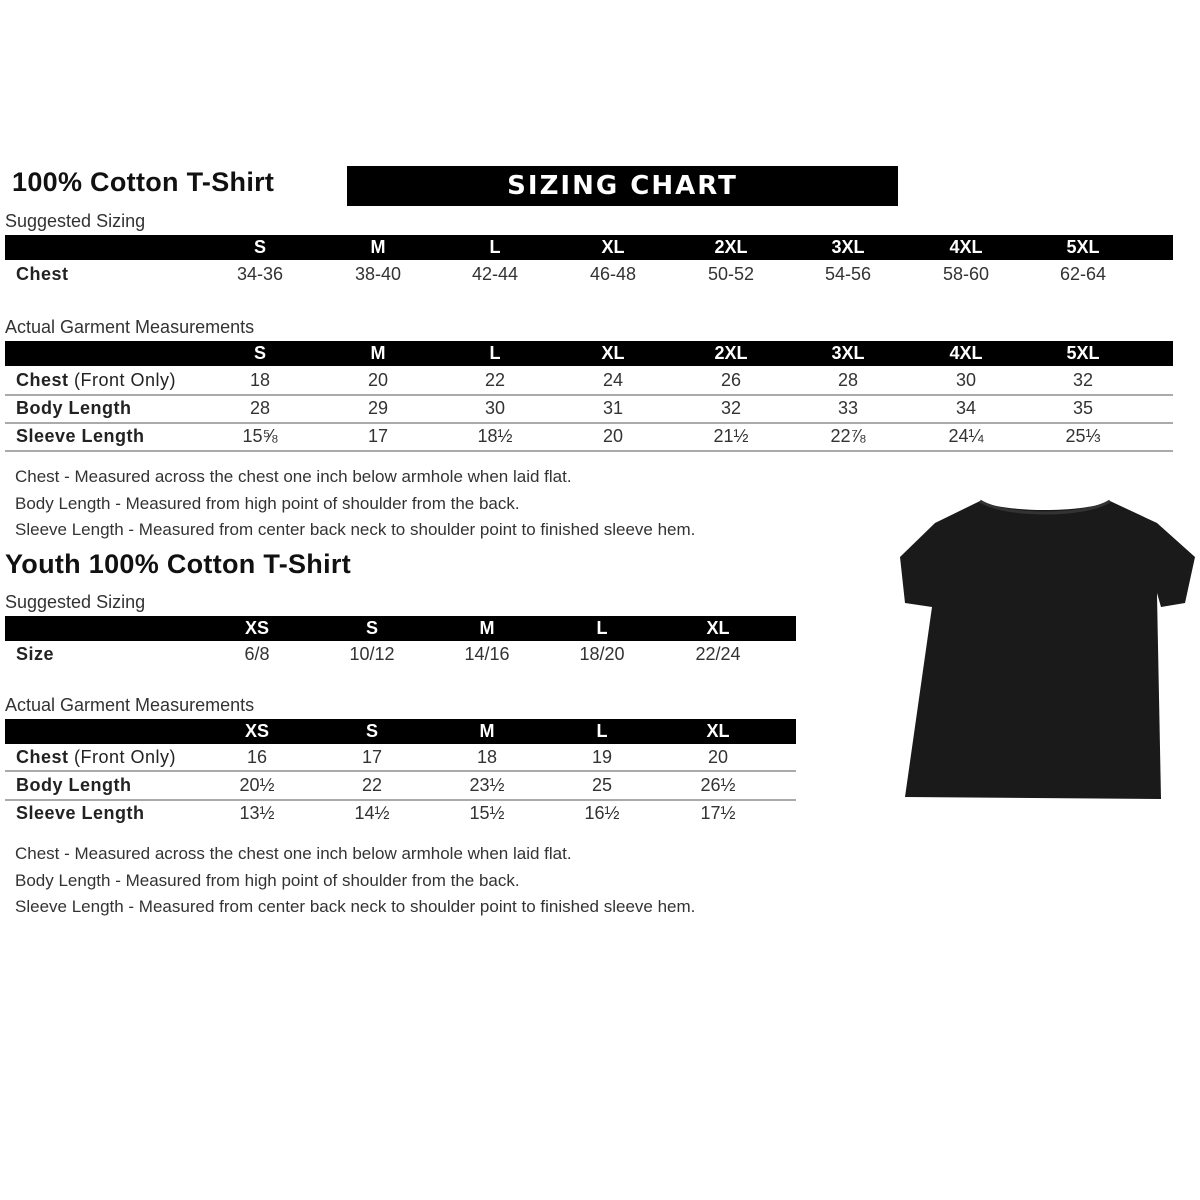 Image resolution: width=1200 pixels, height=1200 pixels. Describe the element at coordinates (487, 813) in the screenshot. I see `table-cell: 15½` at that location.